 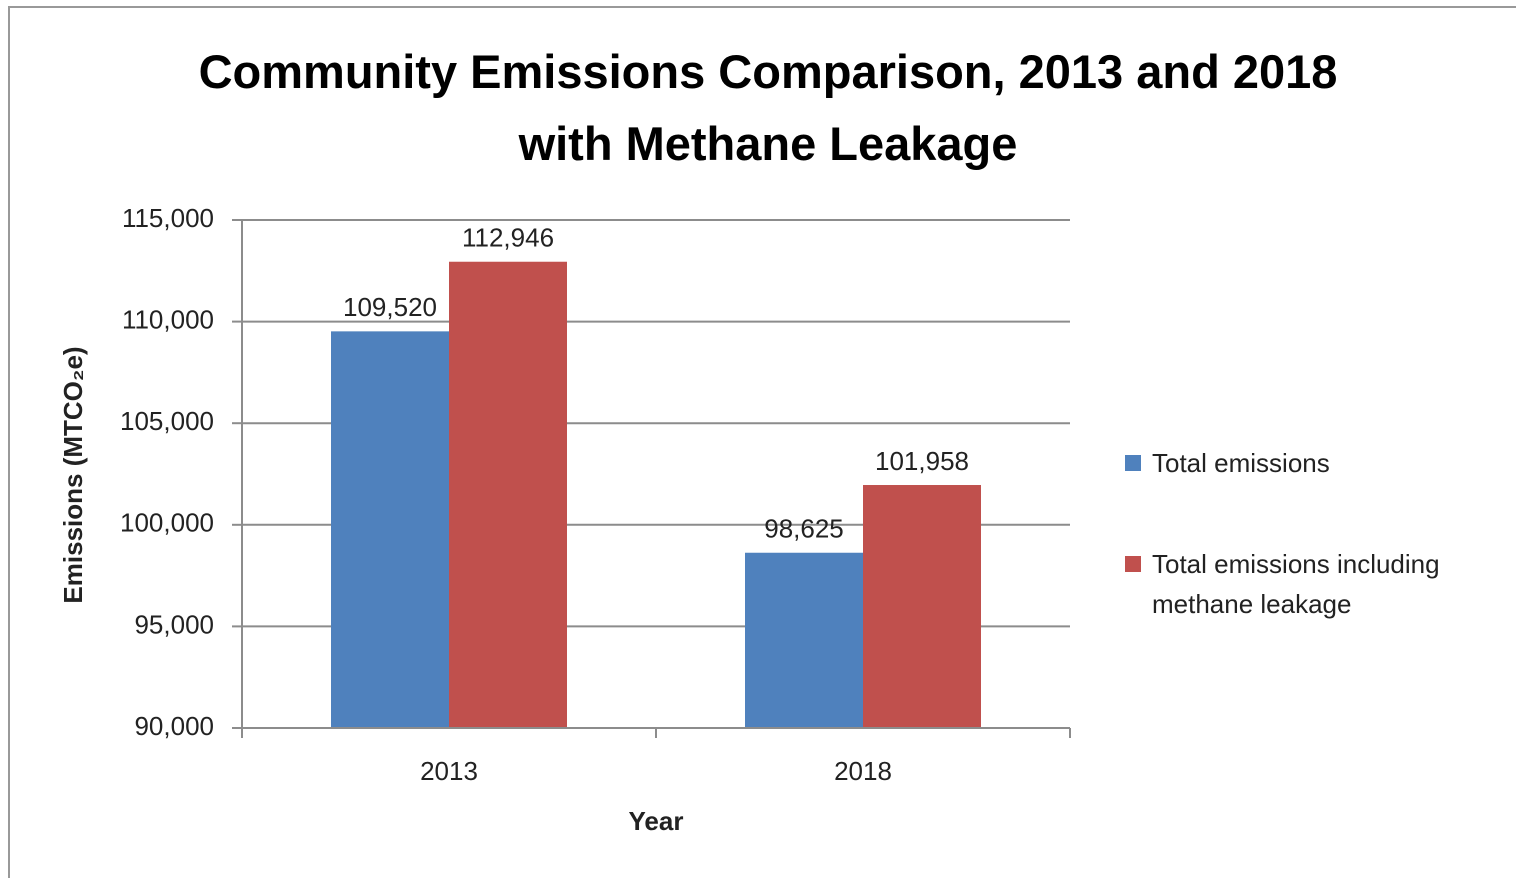 I want to click on value-label: 101,958, so click(x=922, y=461).